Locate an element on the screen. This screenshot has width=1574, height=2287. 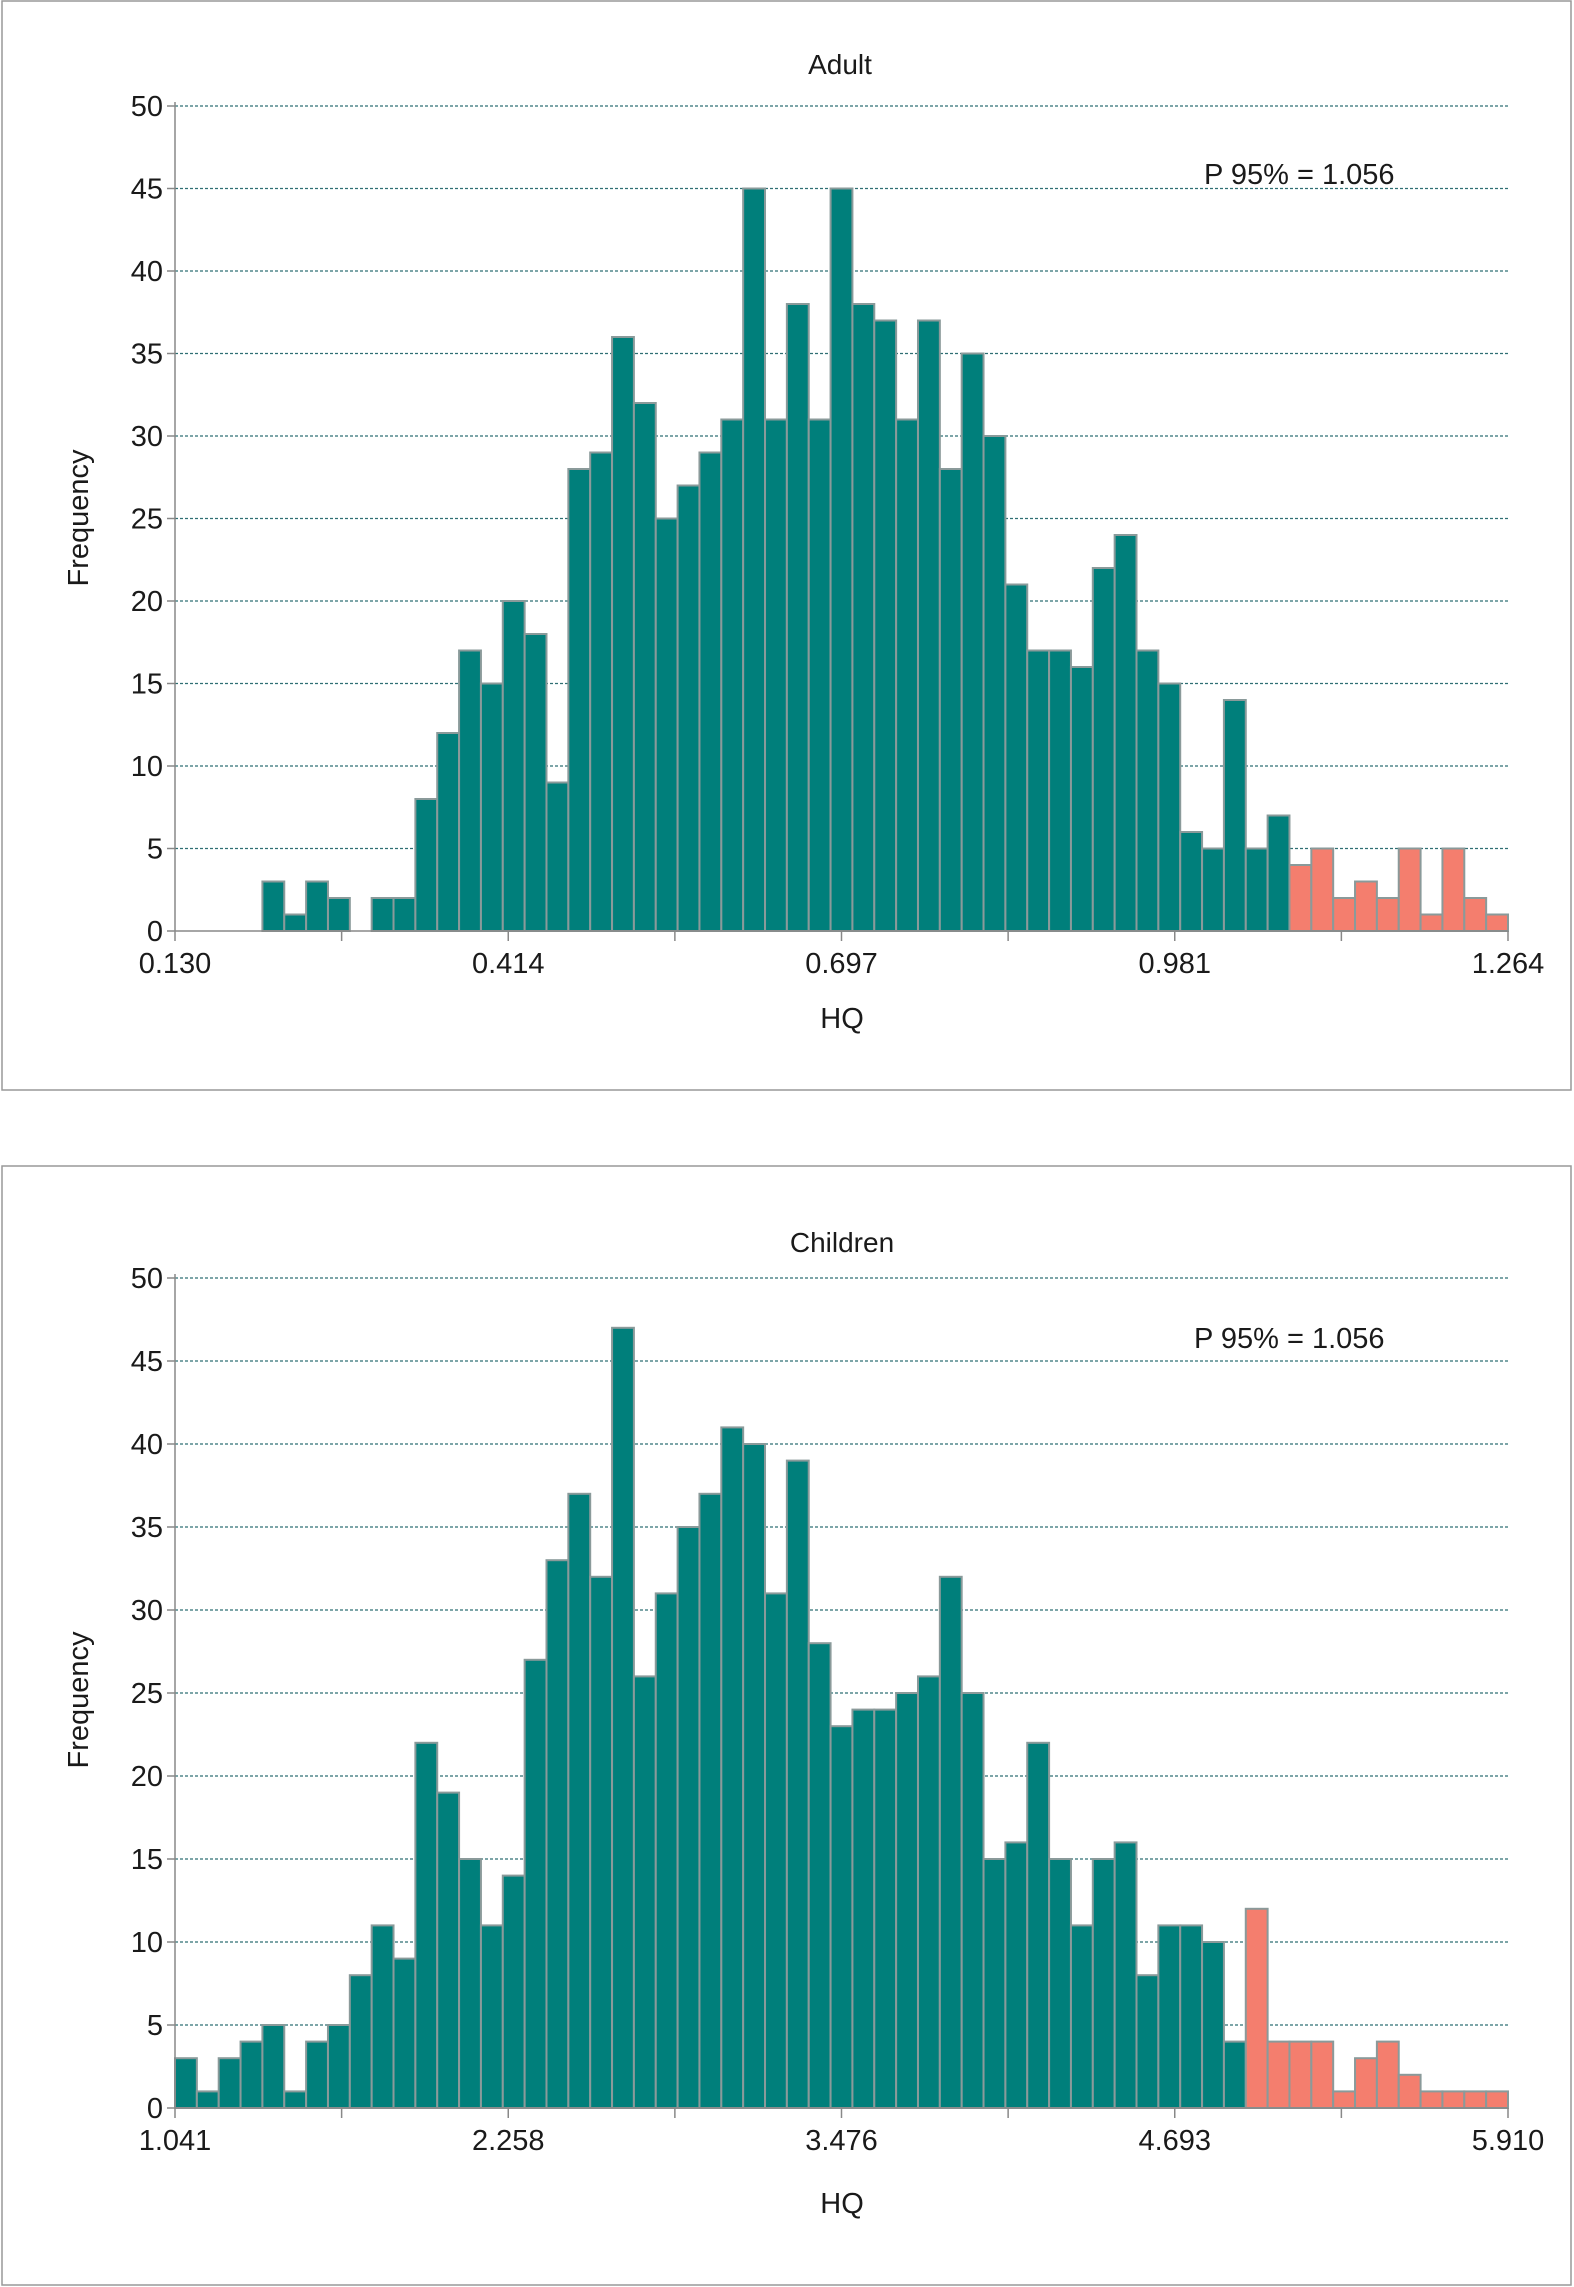
x-tick-label: 0.130 is located at coordinates (175, 964).